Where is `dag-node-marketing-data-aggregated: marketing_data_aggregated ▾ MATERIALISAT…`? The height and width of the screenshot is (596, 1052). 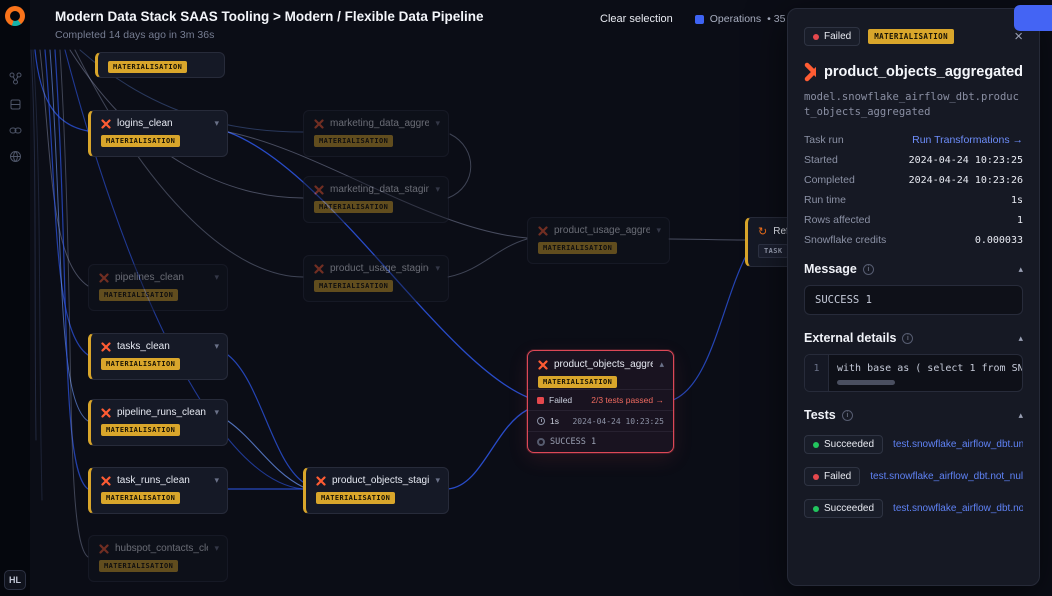 dag-node-marketing-data-aggregated: marketing_data_aggregated ▾ MATERIALISAT… is located at coordinates (376, 133).